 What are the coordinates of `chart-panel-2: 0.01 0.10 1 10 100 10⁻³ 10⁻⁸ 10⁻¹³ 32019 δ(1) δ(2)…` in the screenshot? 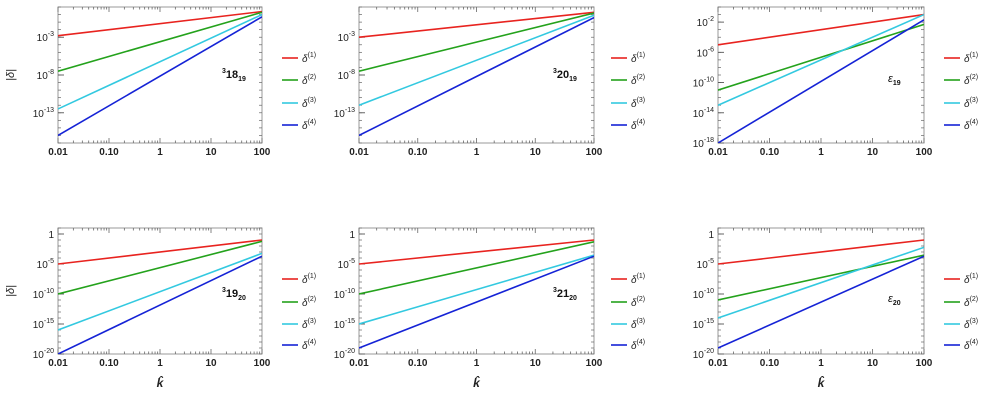 It's located at (489, 82).